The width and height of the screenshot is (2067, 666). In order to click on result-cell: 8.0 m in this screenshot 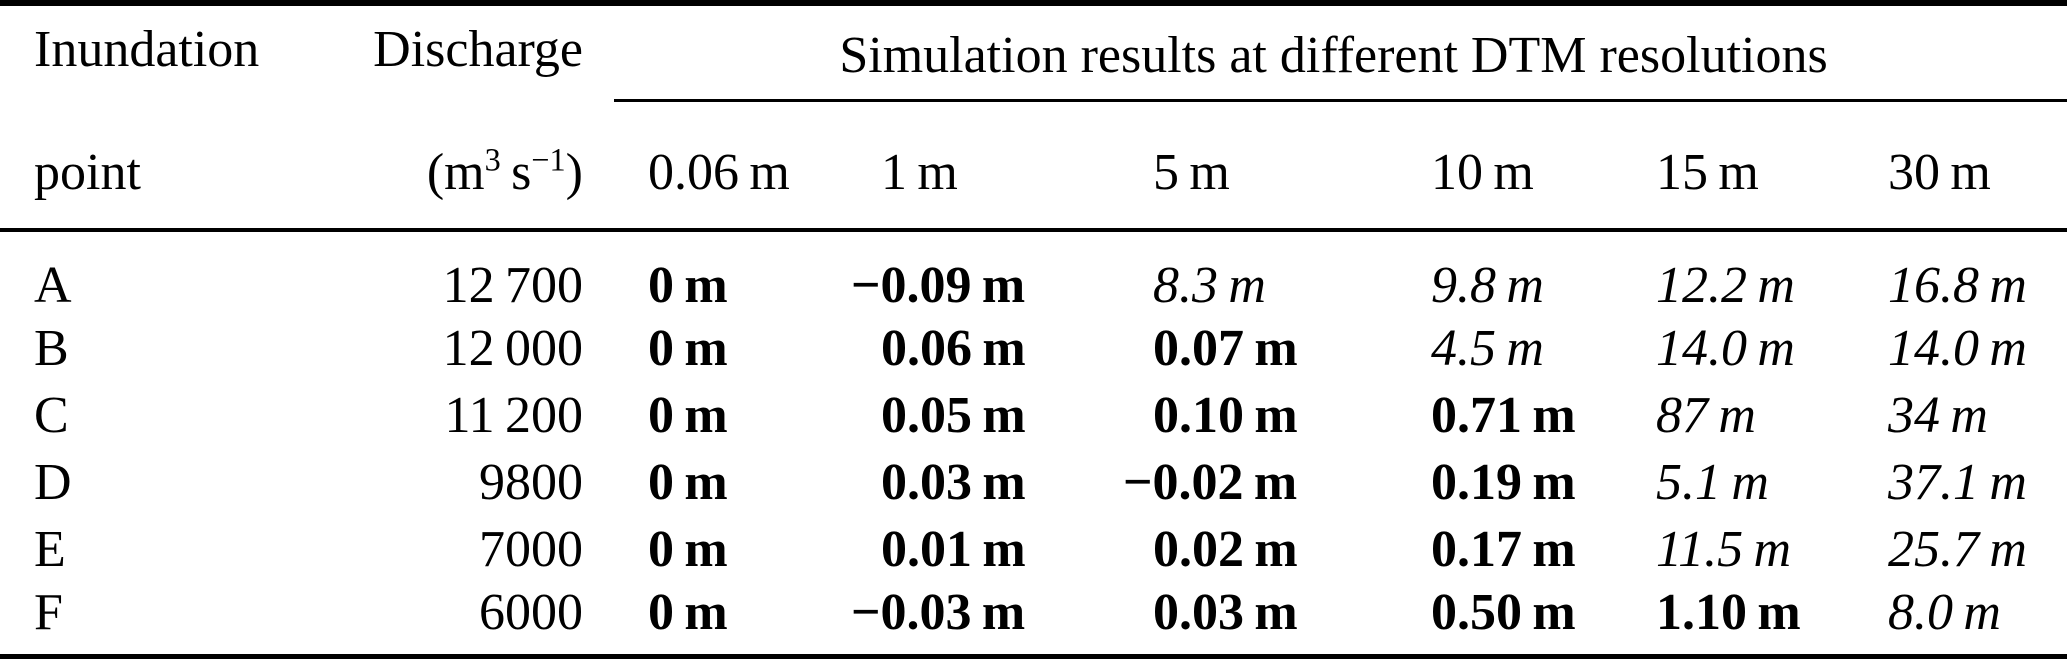, I will do `click(1944, 612)`.